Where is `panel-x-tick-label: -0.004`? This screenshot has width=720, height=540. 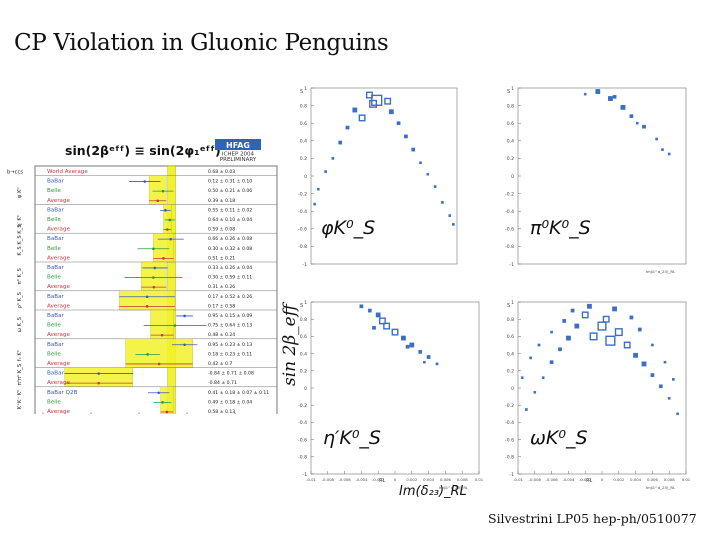 panel-x-tick-label: -0.004 is located at coordinates (568, 479).